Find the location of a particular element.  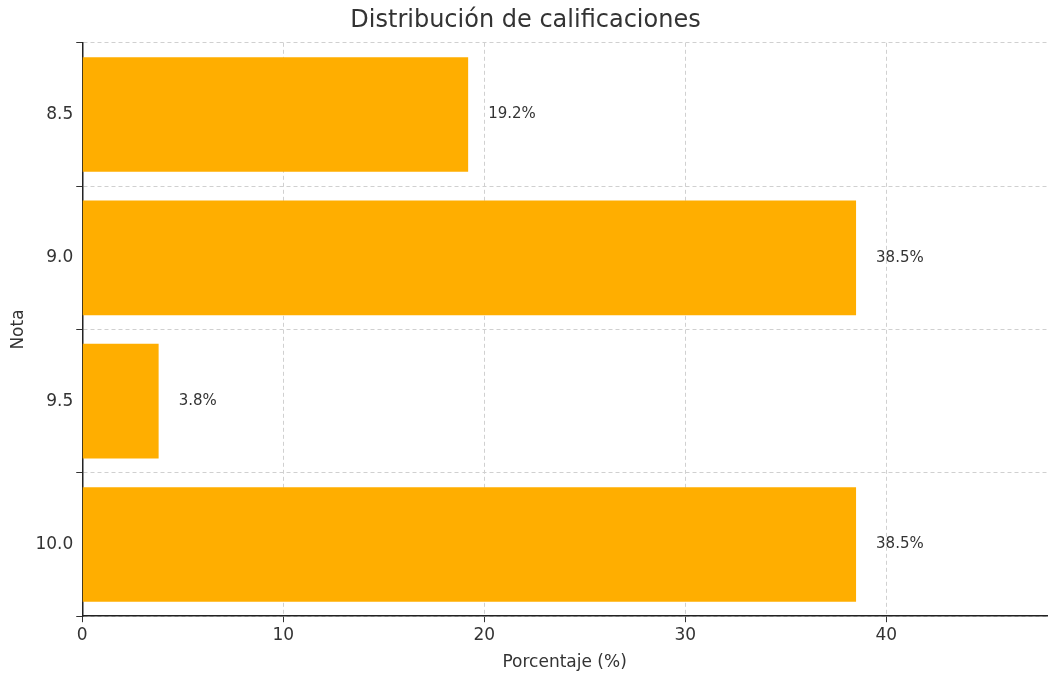

y-tick-label: 10.0 is located at coordinates (54, 542).